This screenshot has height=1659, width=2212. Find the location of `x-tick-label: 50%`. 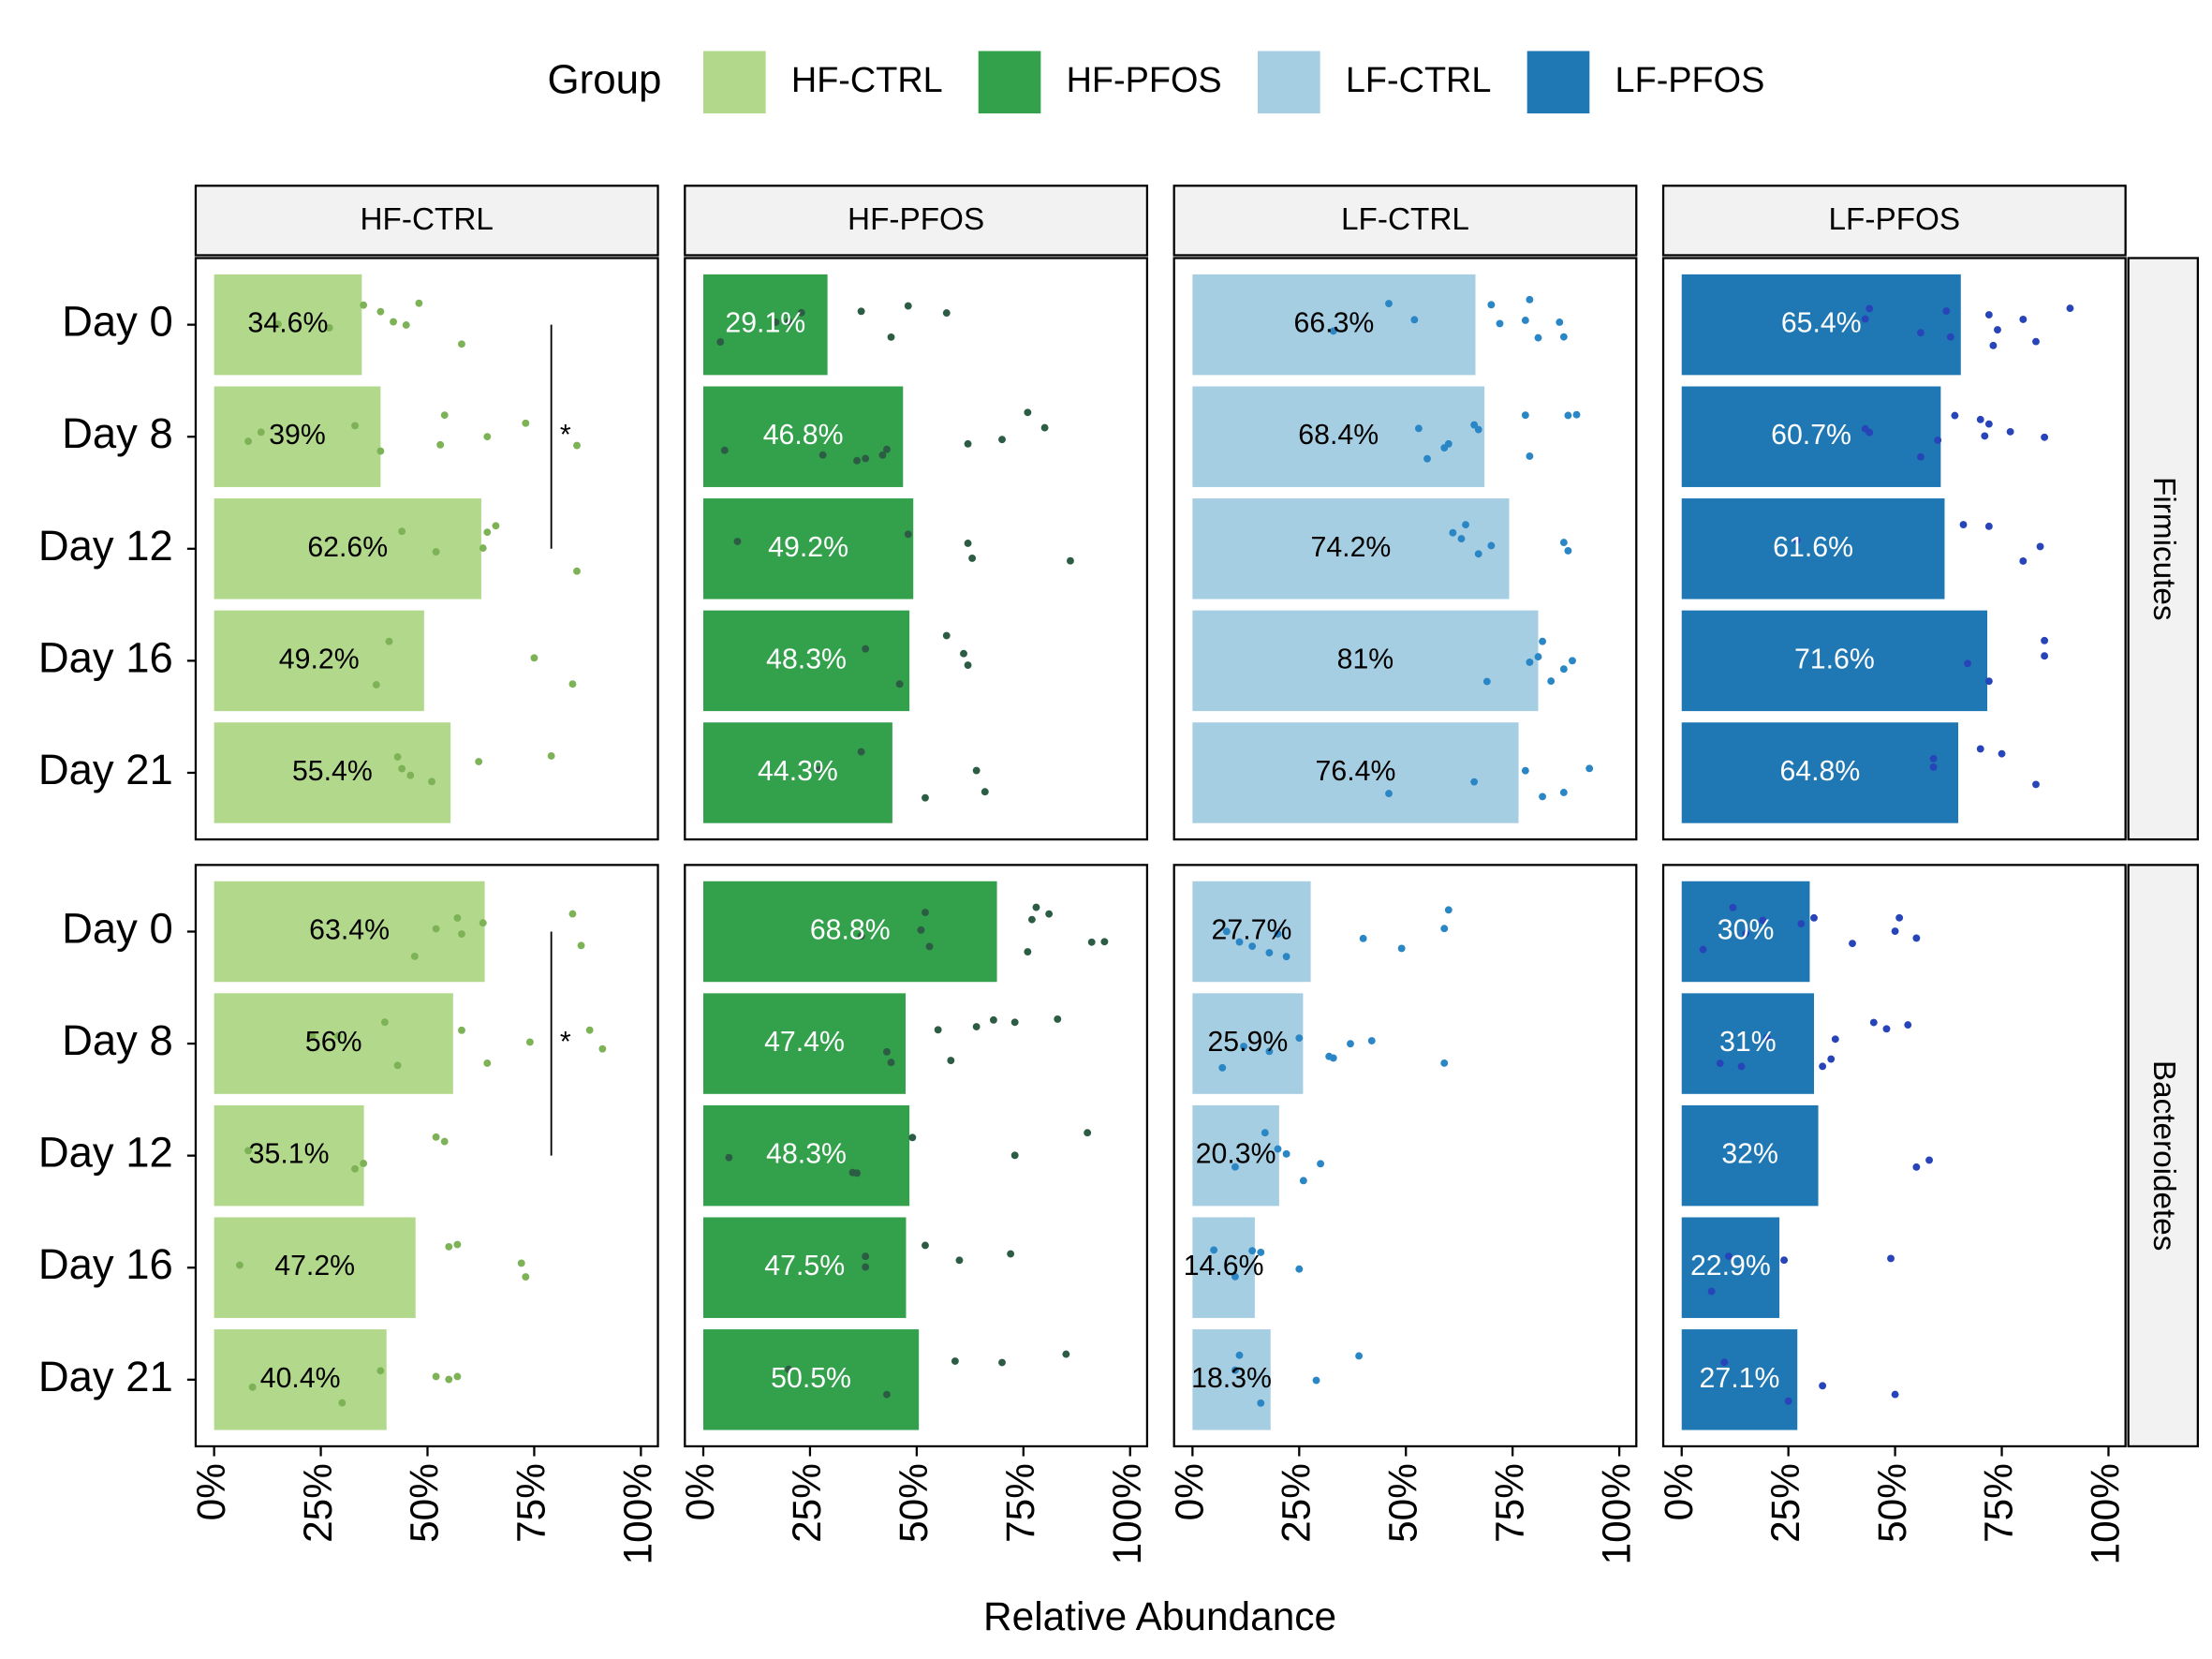

x-tick-label: 50% is located at coordinates (425, 1503).